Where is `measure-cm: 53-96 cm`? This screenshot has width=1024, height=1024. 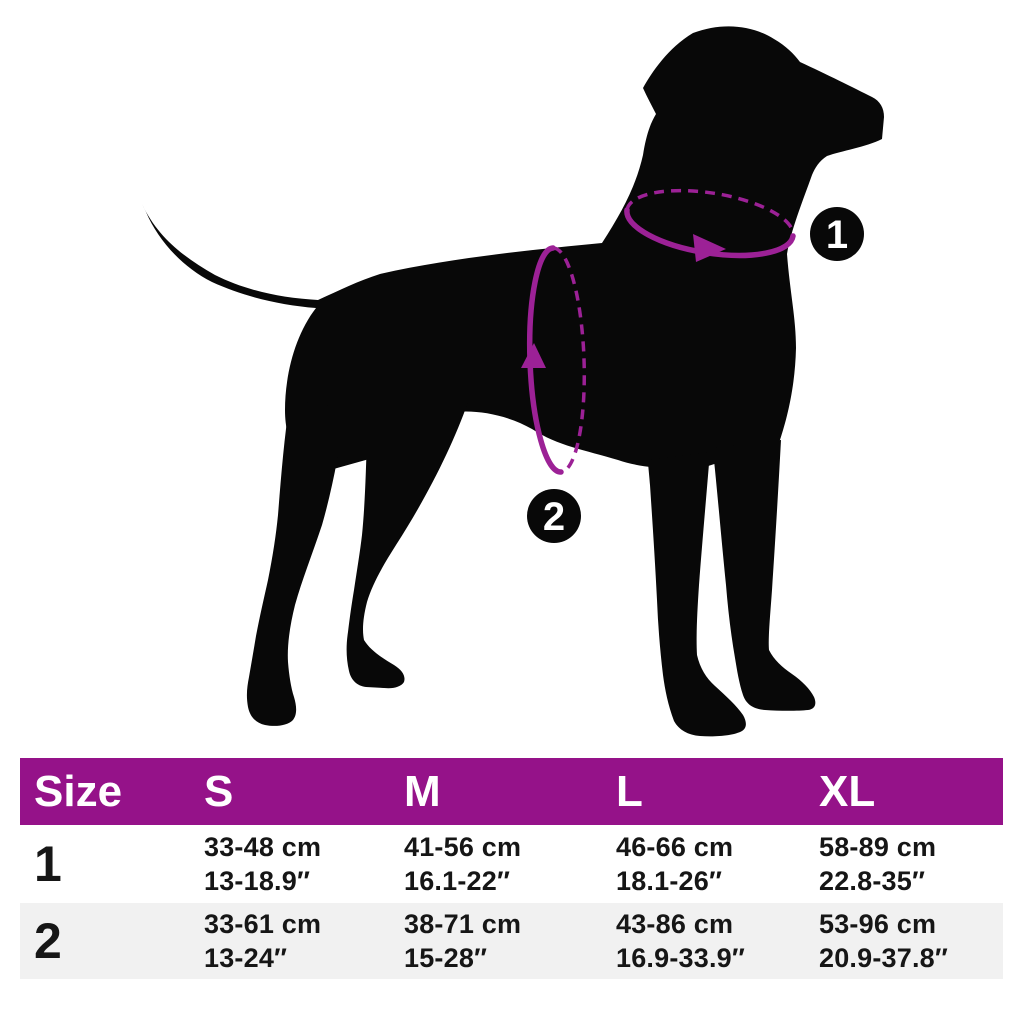
measure-cm: 53-96 cm is located at coordinates (878, 924).